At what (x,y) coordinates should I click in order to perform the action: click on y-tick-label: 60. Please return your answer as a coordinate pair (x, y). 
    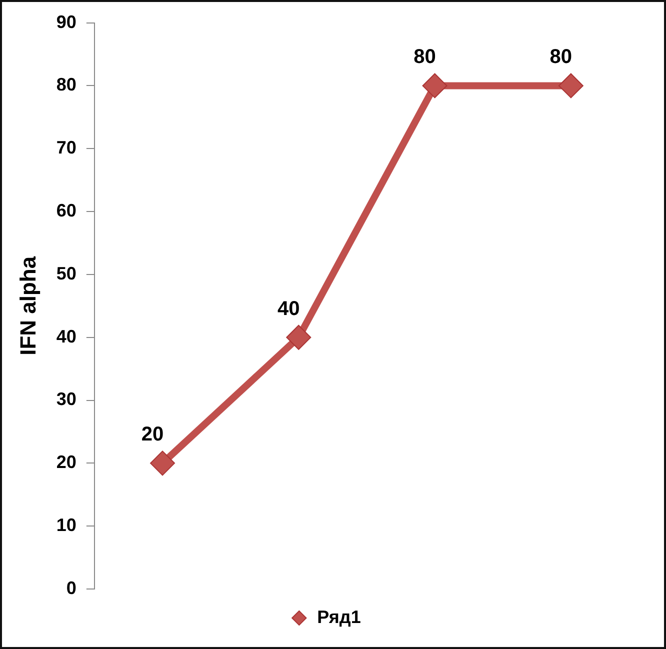
    Looking at the image, I should click on (66, 210).